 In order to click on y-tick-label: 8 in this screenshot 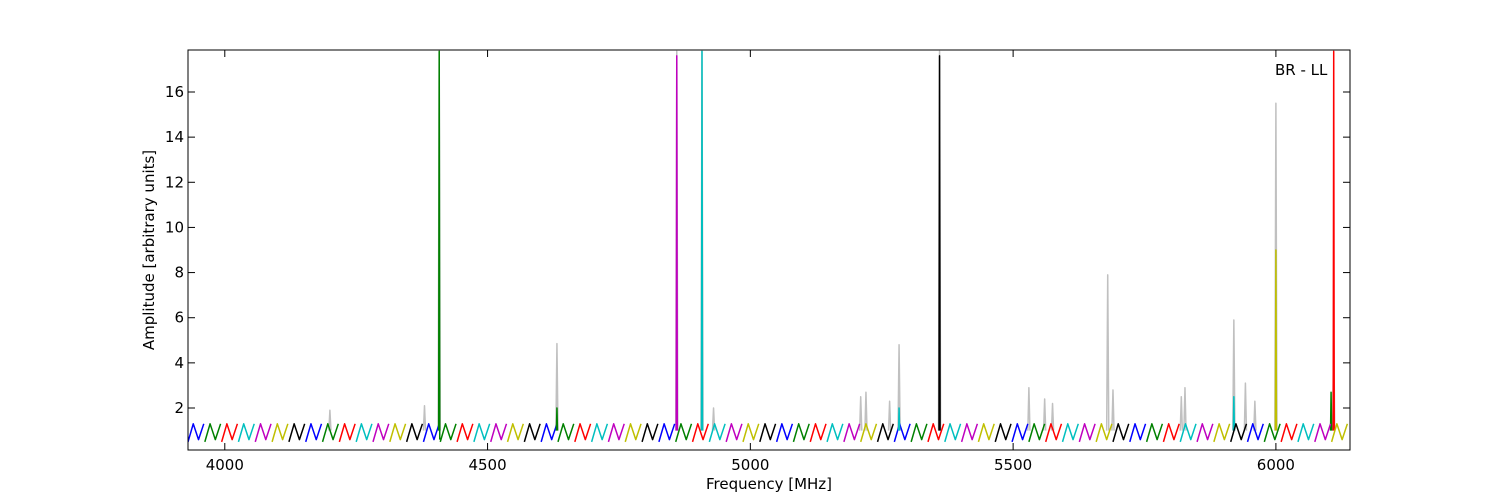, I will do `click(179, 273)`.